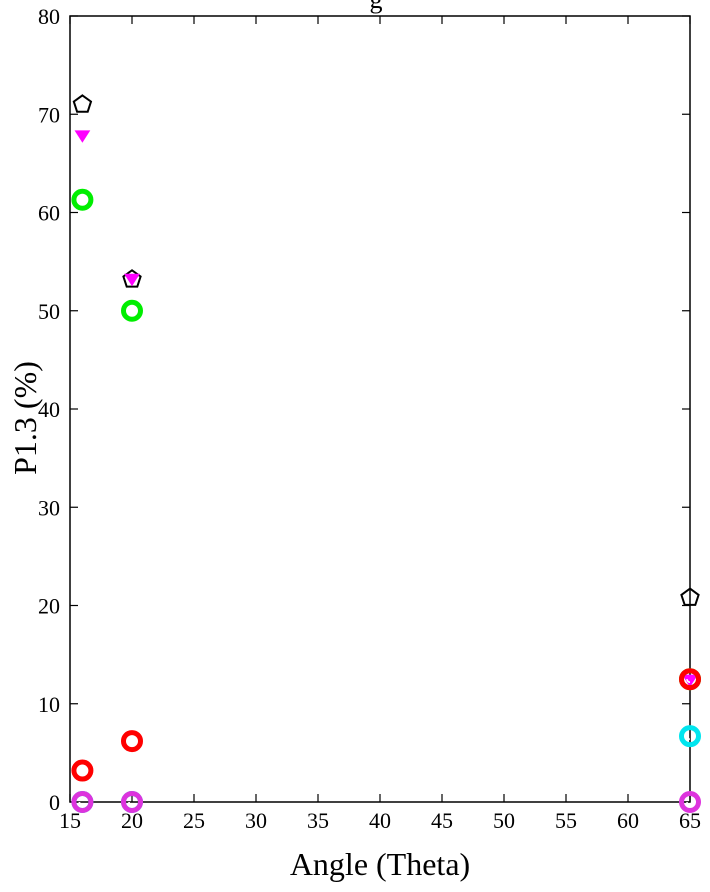  Describe the element at coordinates (54, 802) in the screenshot. I see `y-tick-label: 0` at that location.